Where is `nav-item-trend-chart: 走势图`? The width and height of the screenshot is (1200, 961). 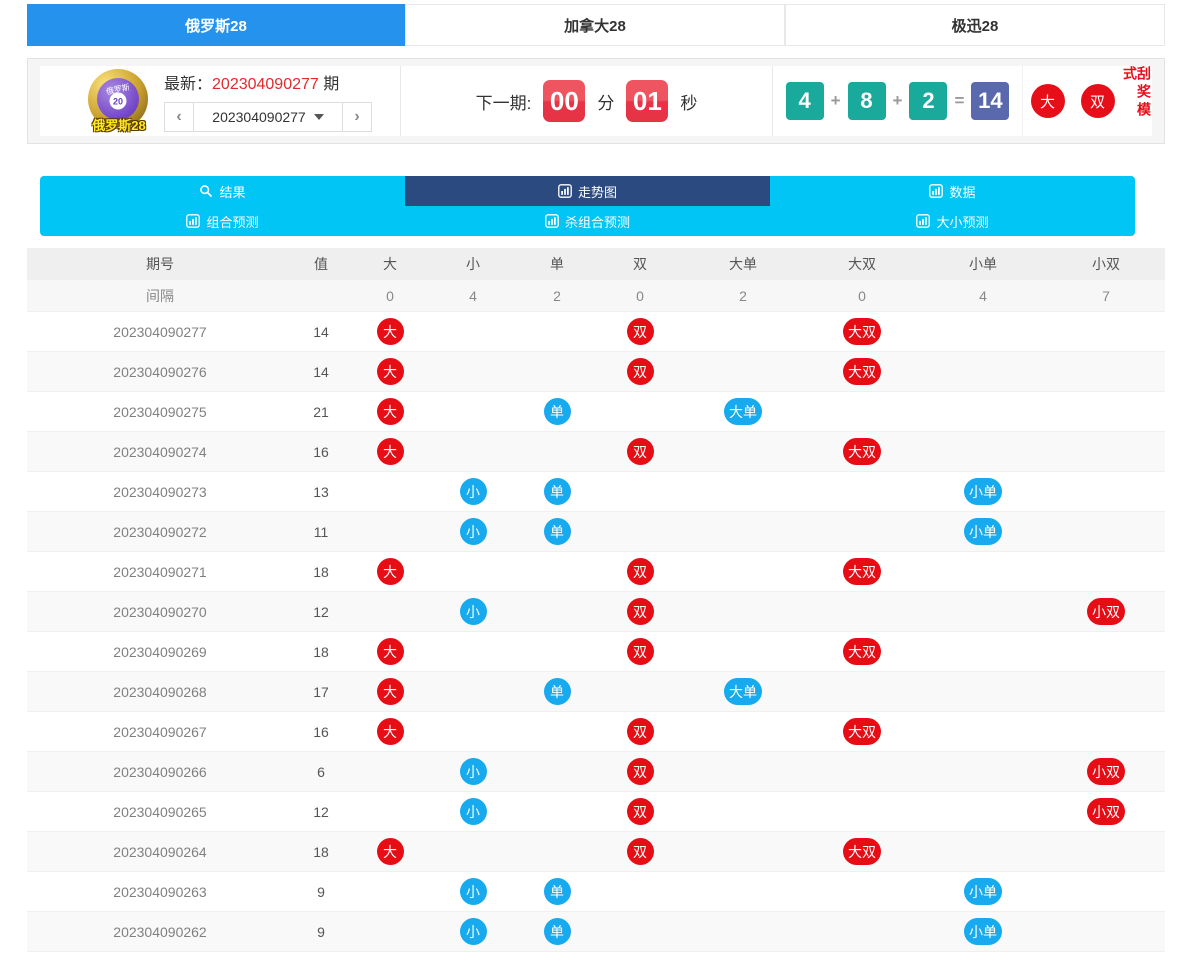
nav-item-trend-chart: 走势图 is located at coordinates (587, 191).